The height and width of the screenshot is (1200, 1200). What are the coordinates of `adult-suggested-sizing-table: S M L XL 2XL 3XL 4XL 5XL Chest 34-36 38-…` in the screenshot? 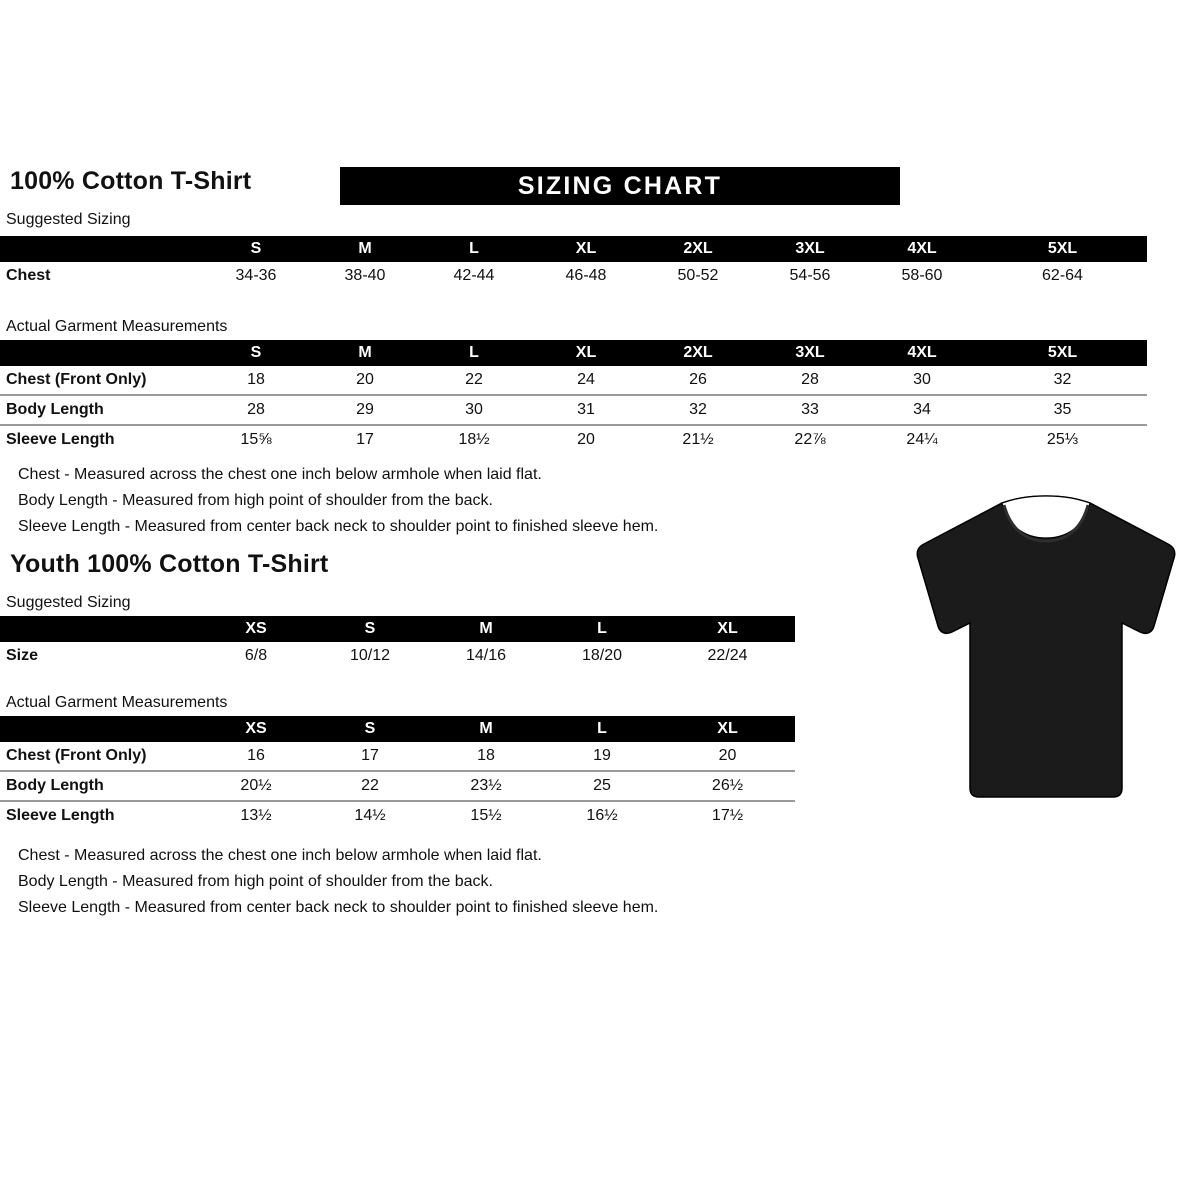 It's located at (573, 263).